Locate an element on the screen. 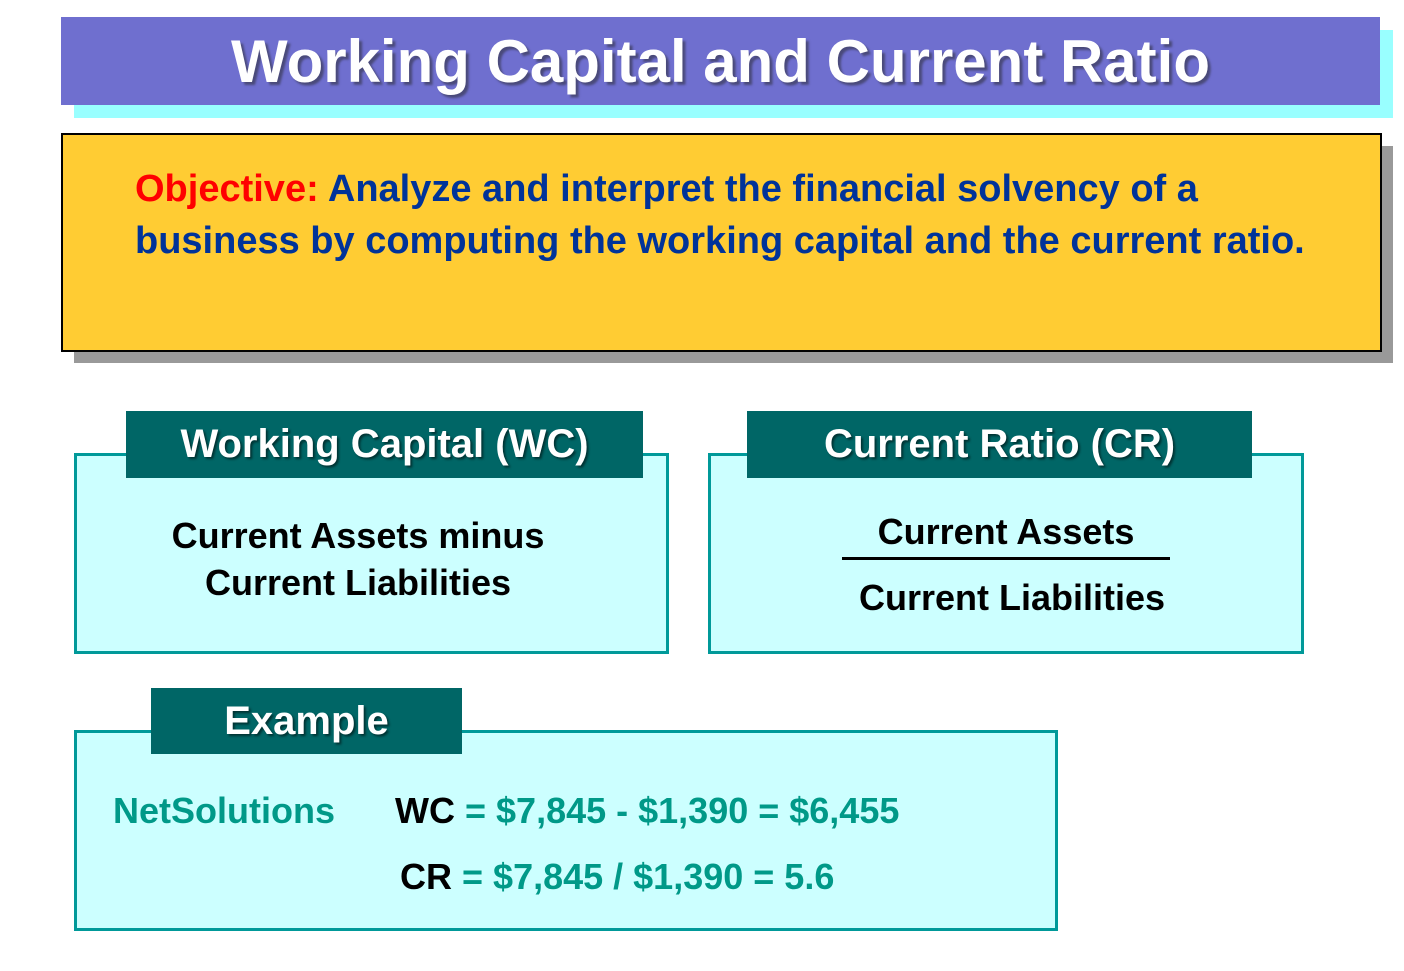 The width and height of the screenshot is (1404, 971). example-wc-calculation: WC = $7,845 - $1,390 = $6,455 is located at coordinates (647, 811).